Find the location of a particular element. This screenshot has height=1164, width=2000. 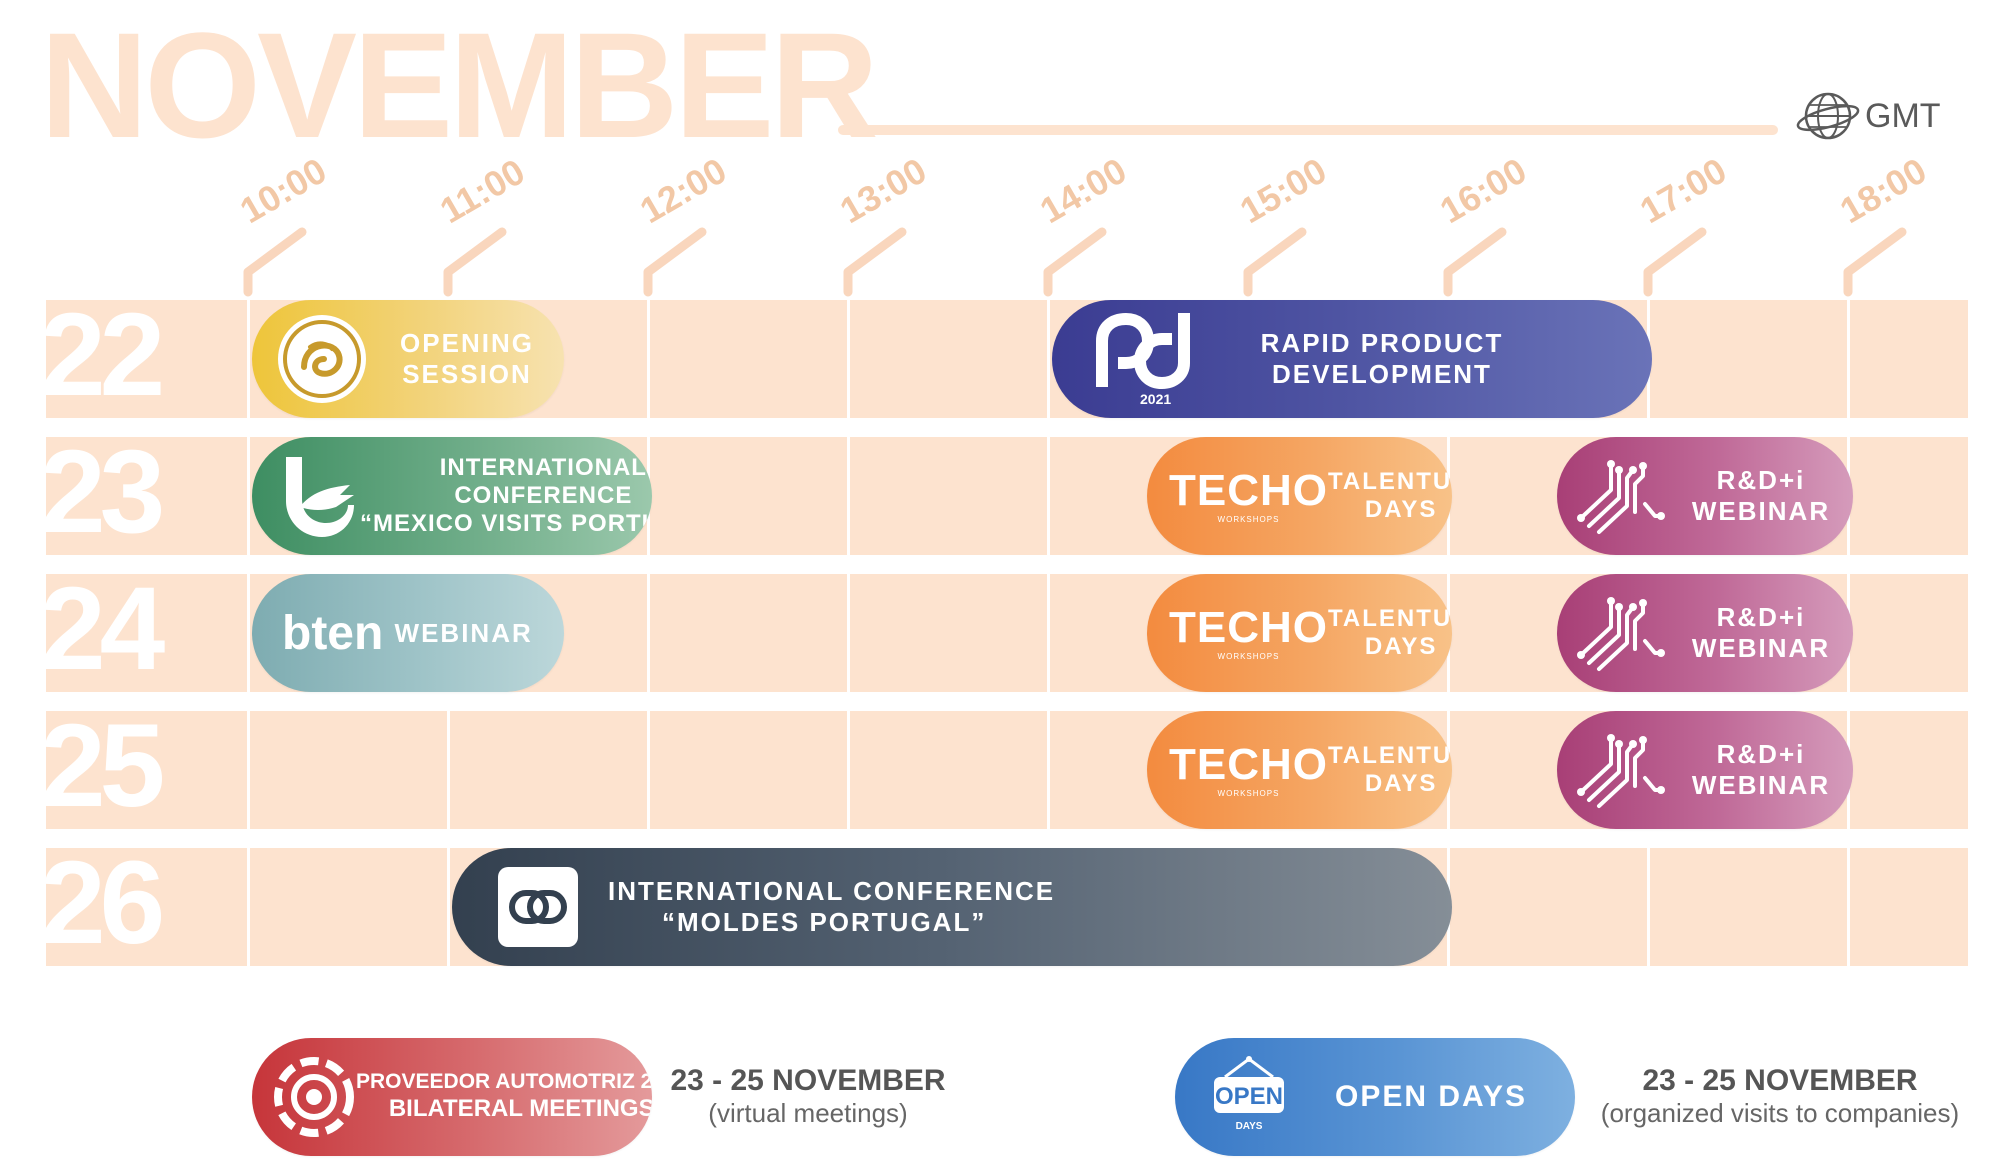

event-title-line: RAPID PRODUCT is located at coordinates (1382, 343).